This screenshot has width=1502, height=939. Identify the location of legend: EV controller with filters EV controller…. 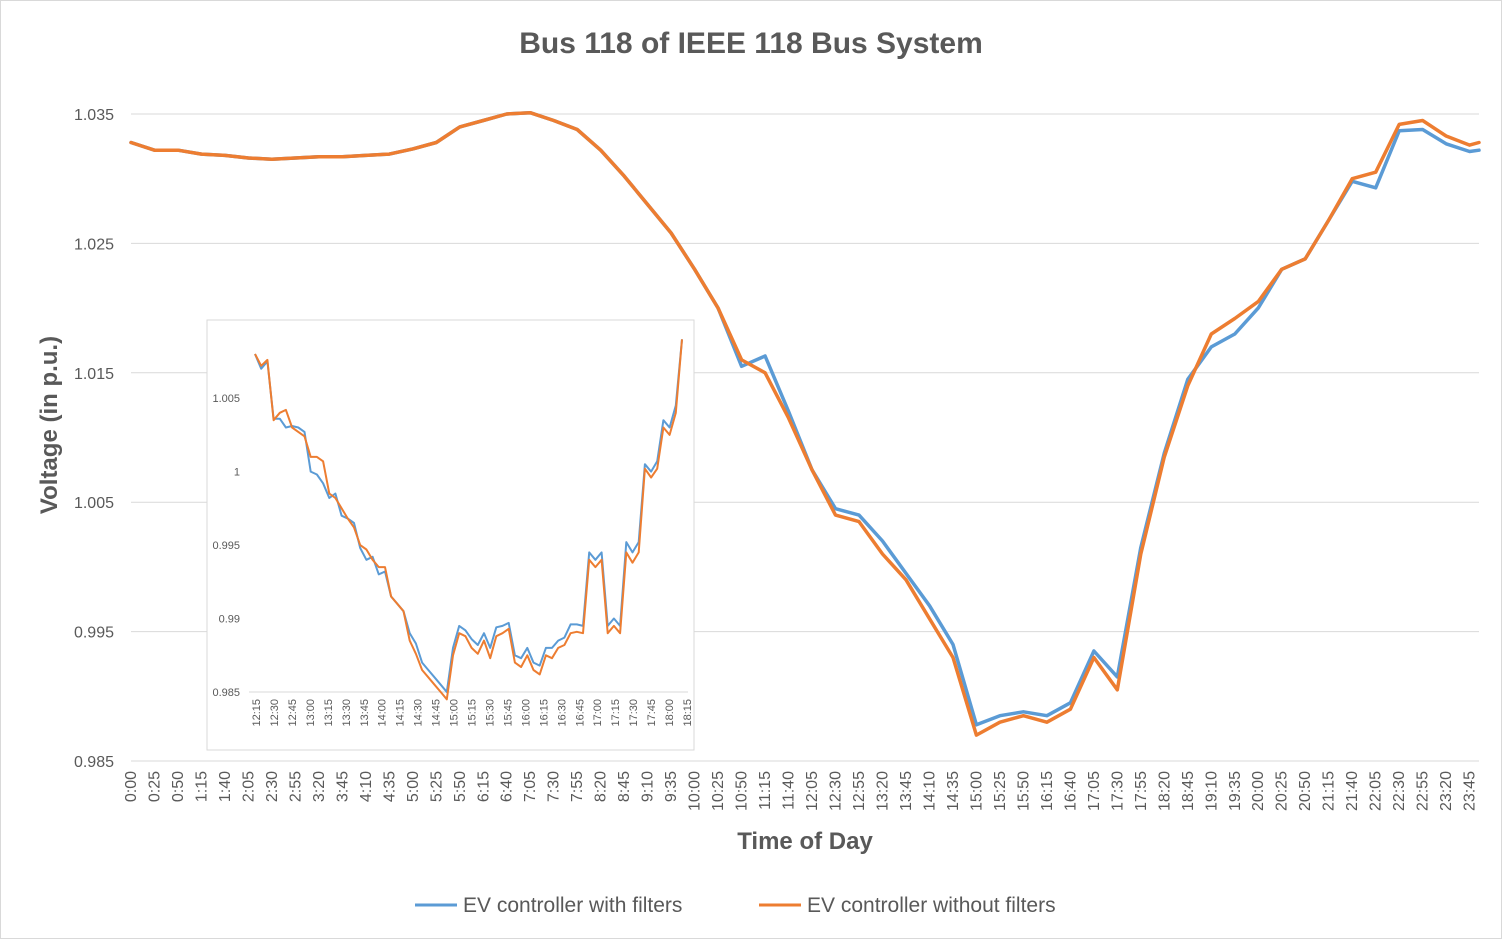
(735, 905).